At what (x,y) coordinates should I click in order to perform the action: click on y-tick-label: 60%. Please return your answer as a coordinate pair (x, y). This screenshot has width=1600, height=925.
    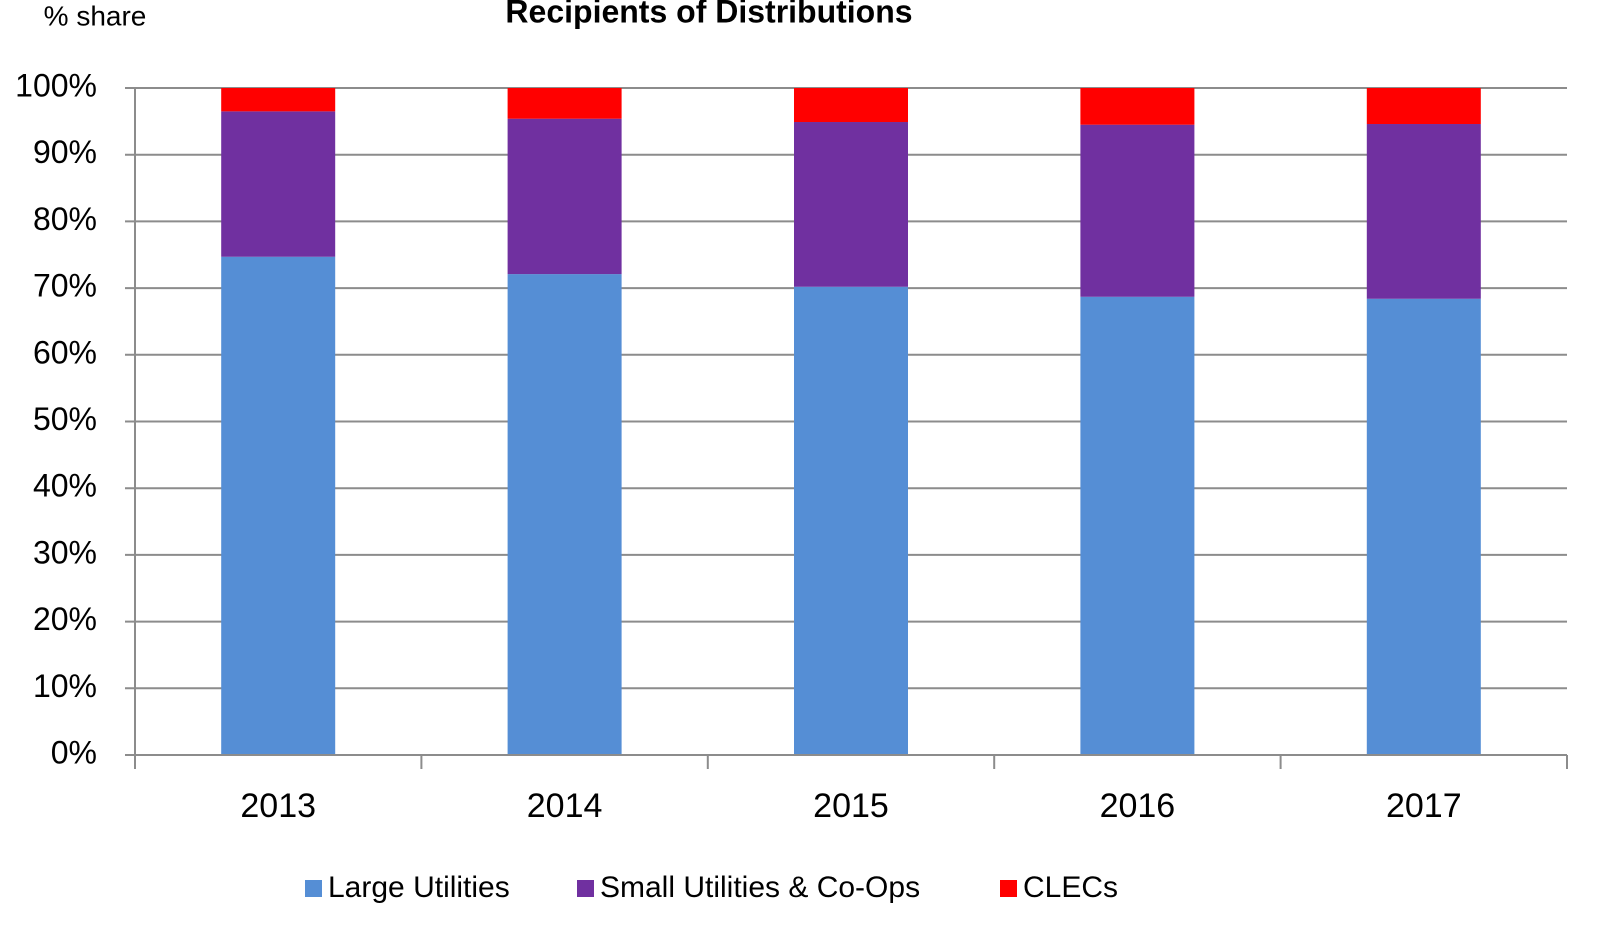
    Looking at the image, I should click on (65, 352).